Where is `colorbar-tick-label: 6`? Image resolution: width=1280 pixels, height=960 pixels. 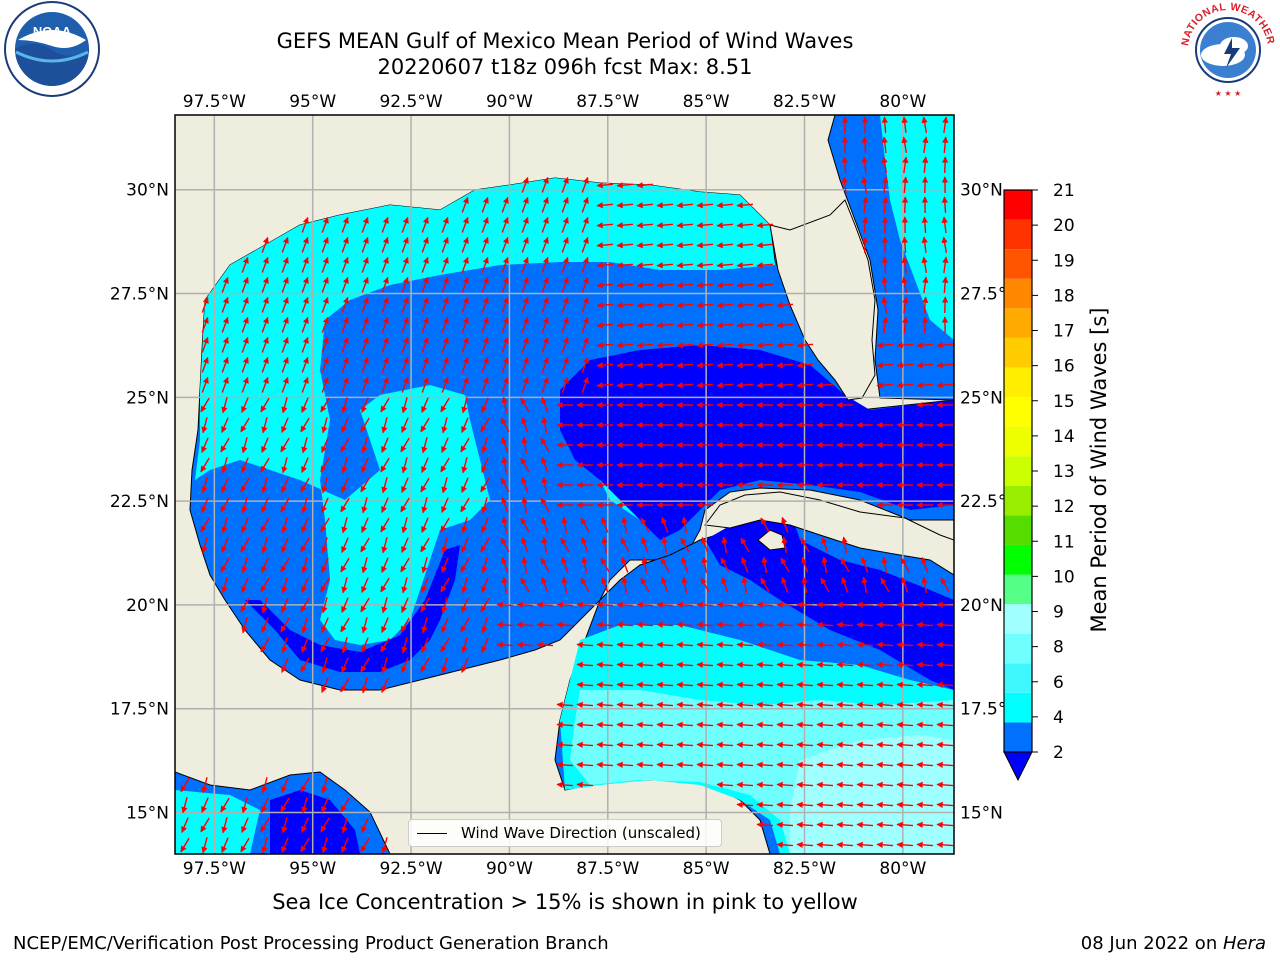 colorbar-tick-label: 6 is located at coordinates (1058, 683).